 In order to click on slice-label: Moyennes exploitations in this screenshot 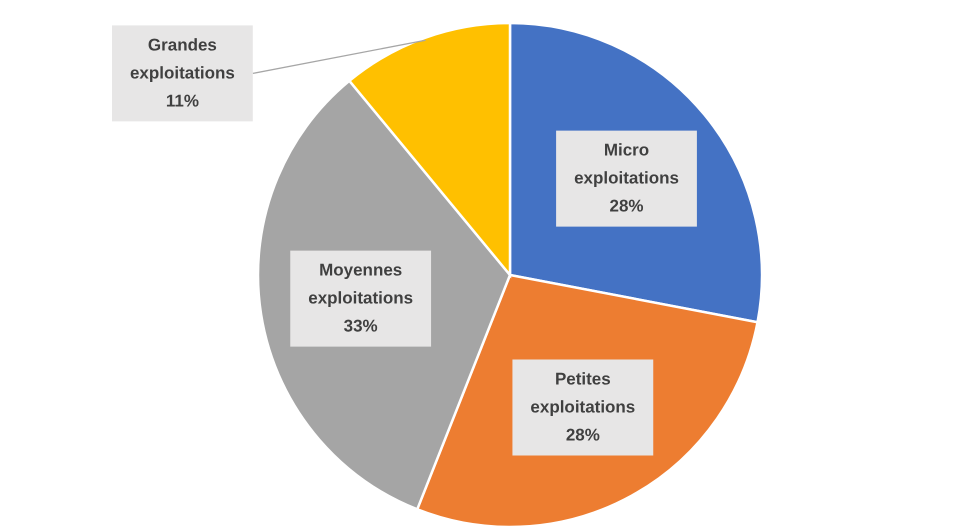, I will do `click(361, 284)`.